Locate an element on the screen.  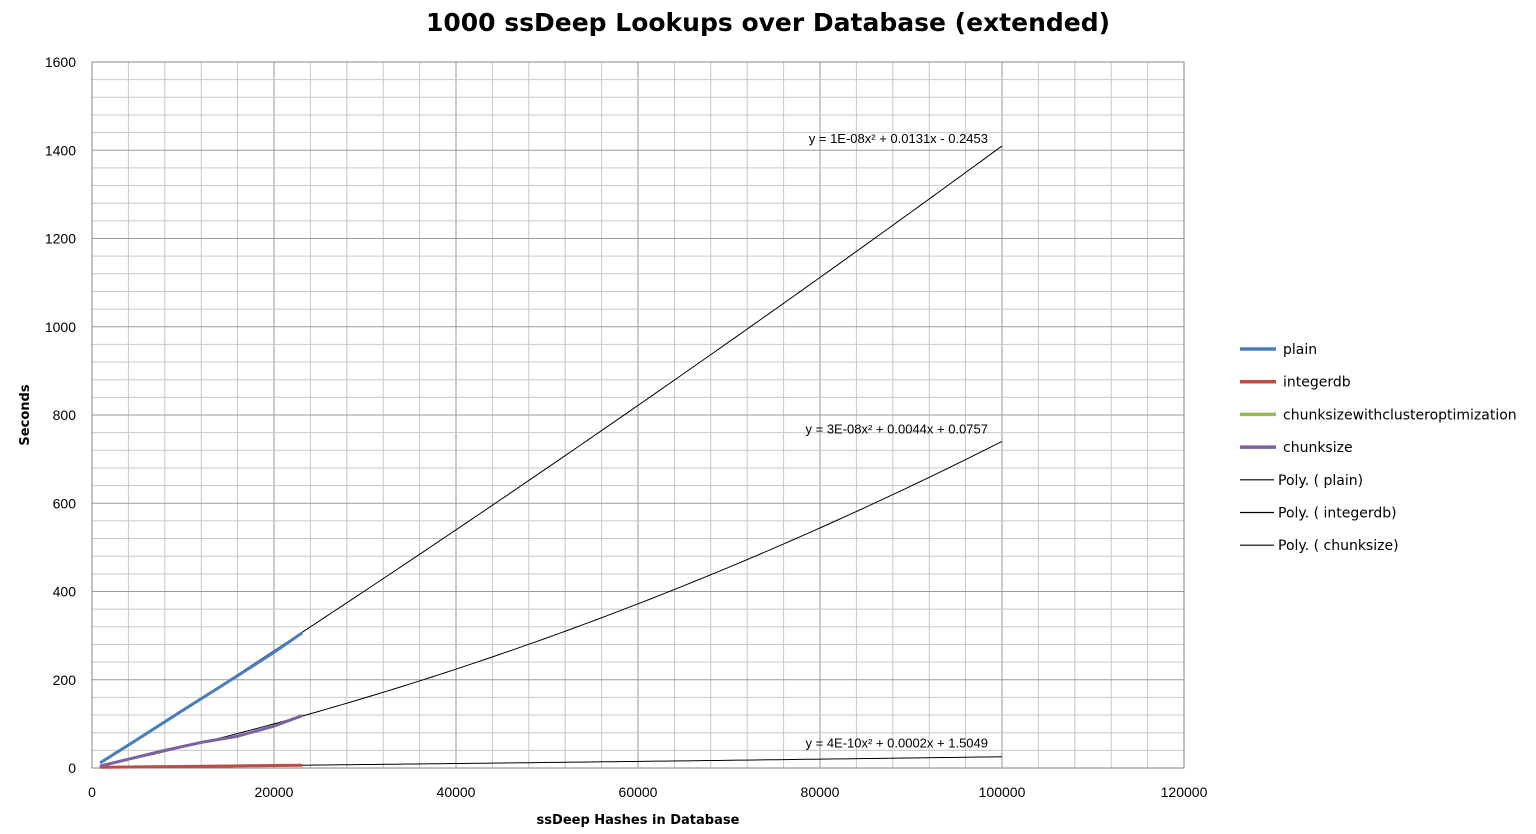
trend-equation-integerdb: y = 4E-10x² + 0.0002x + 1.5049 is located at coordinates (897, 743).